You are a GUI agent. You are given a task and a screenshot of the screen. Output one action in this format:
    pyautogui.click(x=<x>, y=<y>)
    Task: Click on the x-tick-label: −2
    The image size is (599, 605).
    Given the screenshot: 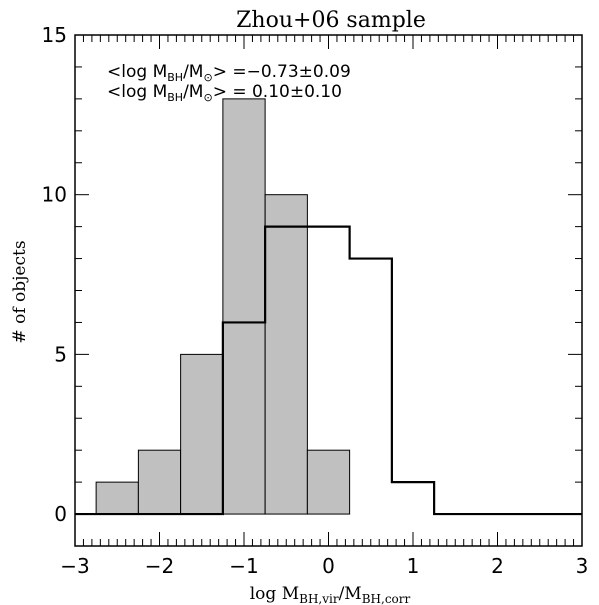 What is the action you would take?
    pyautogui.click(x=159, y=566)
    